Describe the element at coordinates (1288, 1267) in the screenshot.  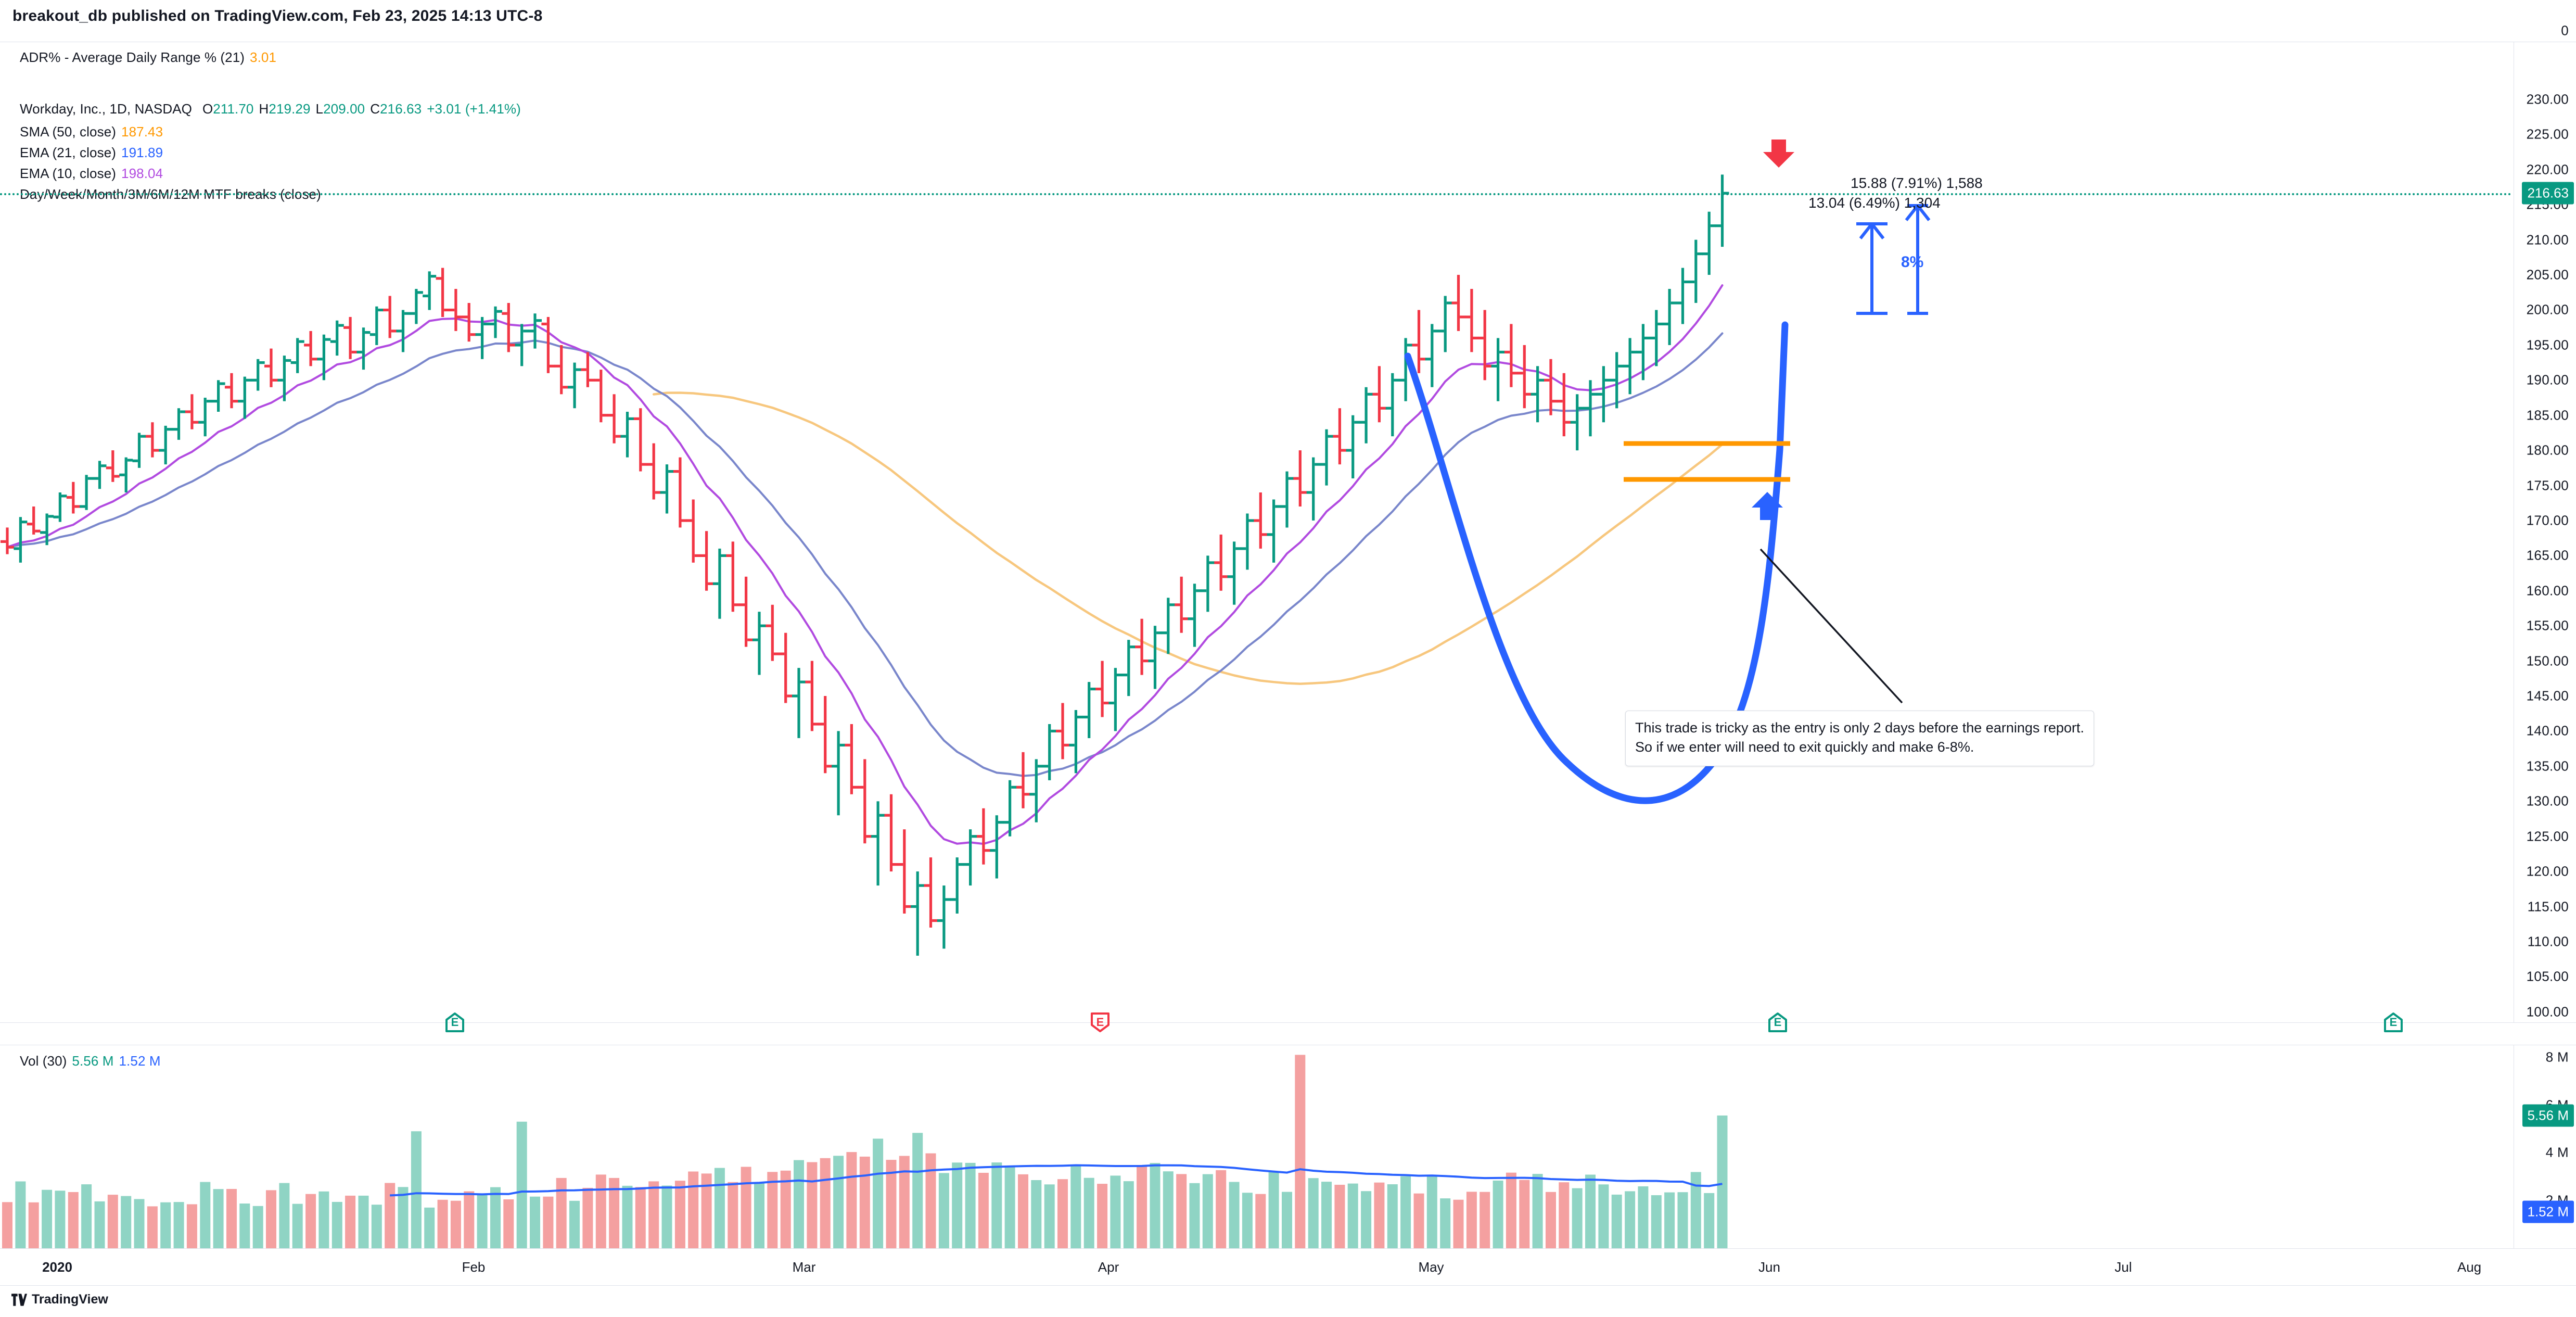
I see `time-axis: 2020 Feb Mar Apr May Jun Jul Aug` at that location.